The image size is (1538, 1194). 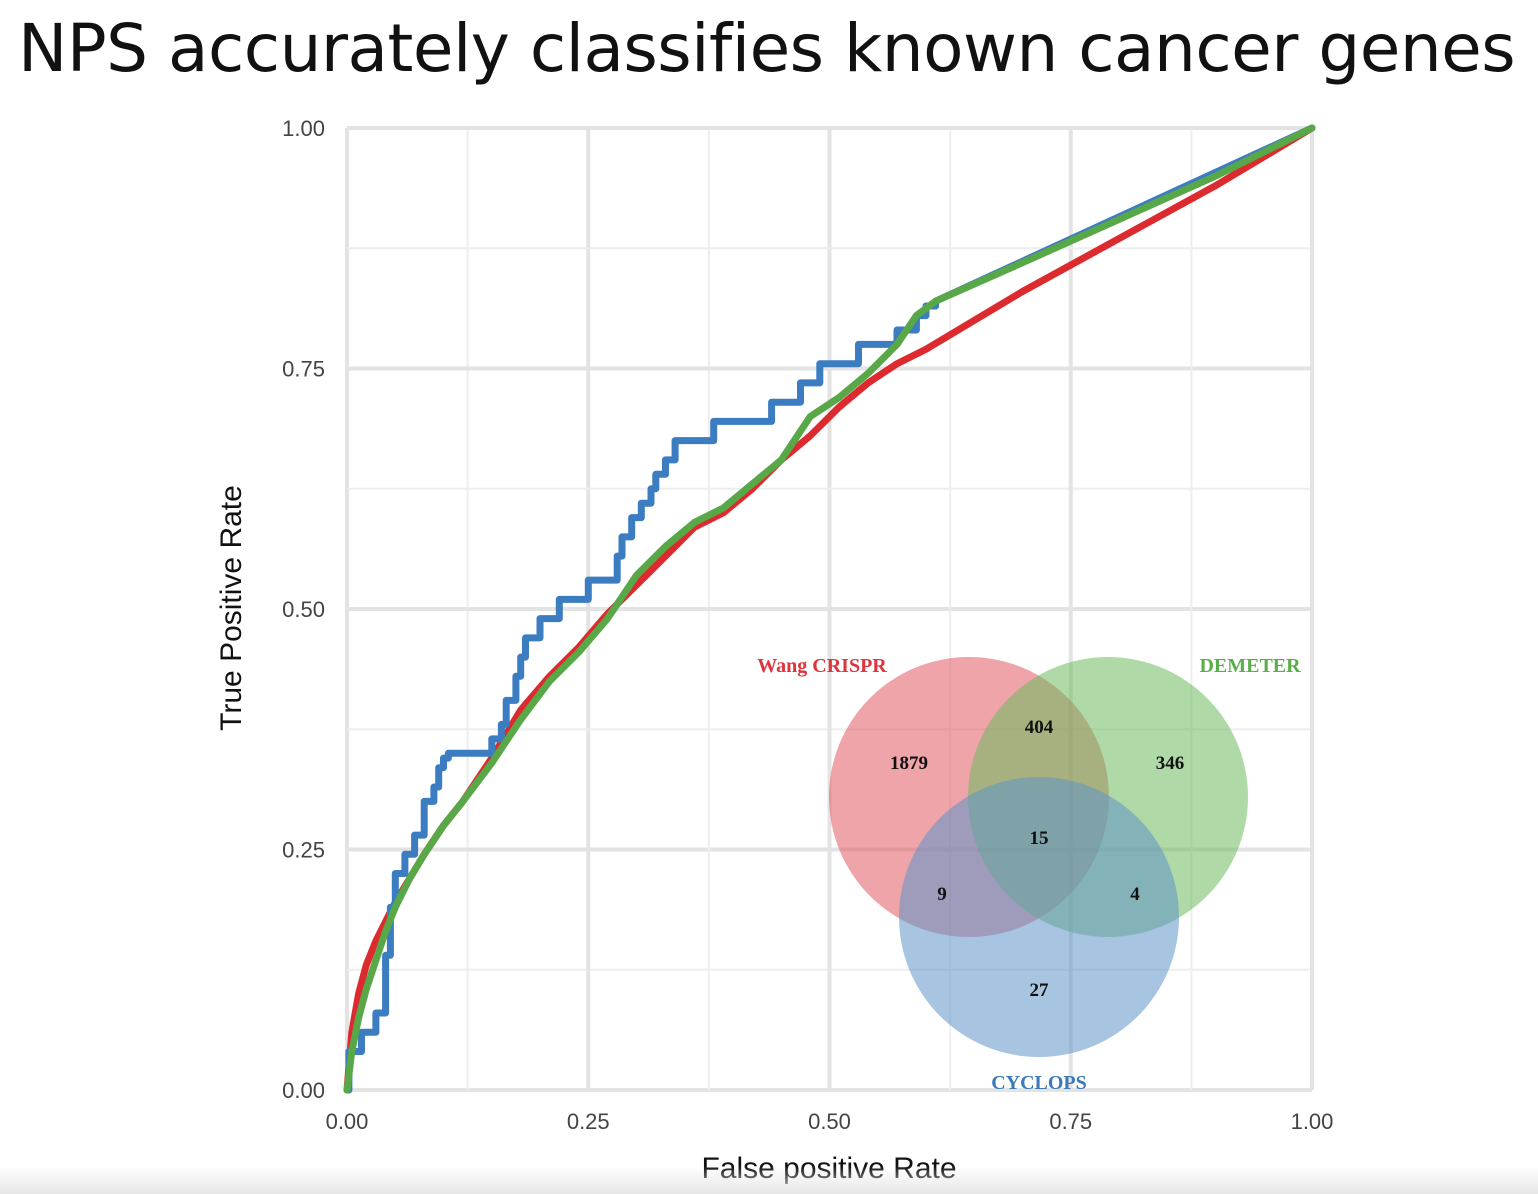 What do you see at coordinates (942, 894) in the screenshot?
I see `venn-count-wang-cyclops: 9` at bounding box center [942, 894].